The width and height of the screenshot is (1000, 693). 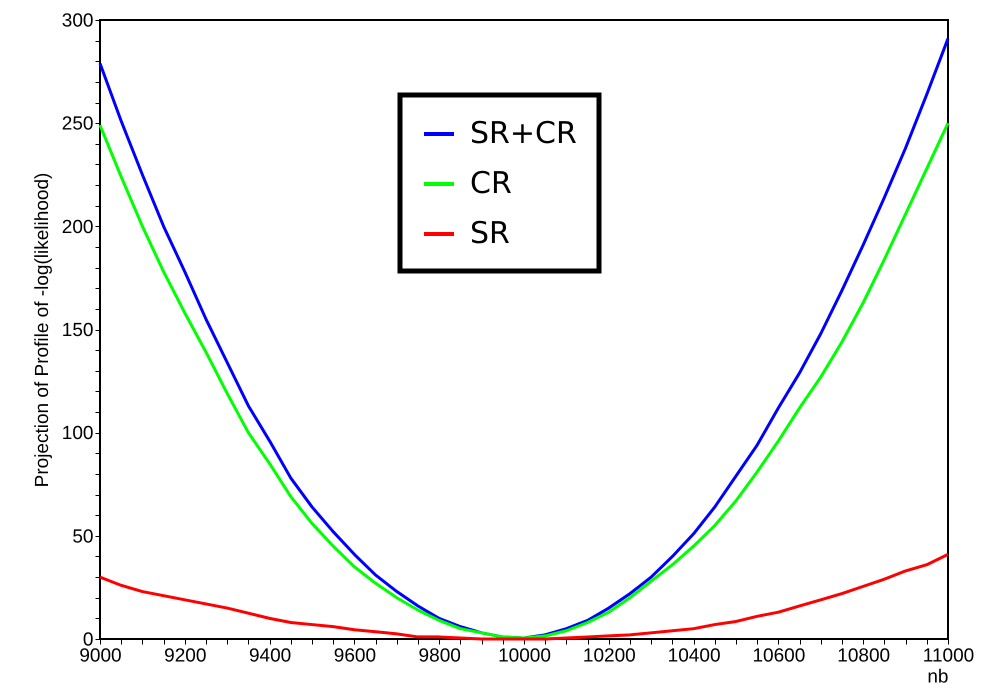 What do you see at coordinates (78, 227) in the screenshot?
I see `y-tick-label: 200` at bounding box center [78, 227].